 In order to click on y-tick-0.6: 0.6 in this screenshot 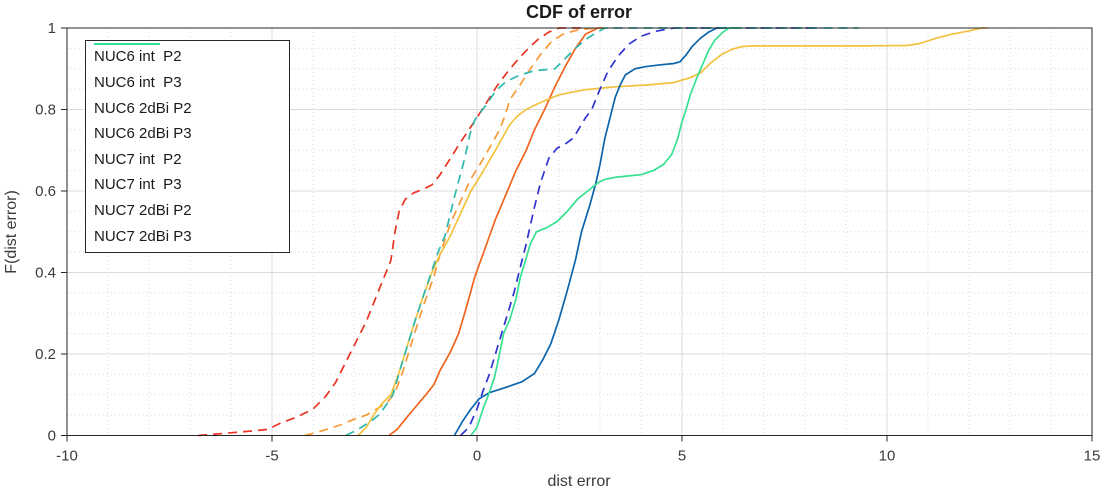, I will do `click(45, 191)`.